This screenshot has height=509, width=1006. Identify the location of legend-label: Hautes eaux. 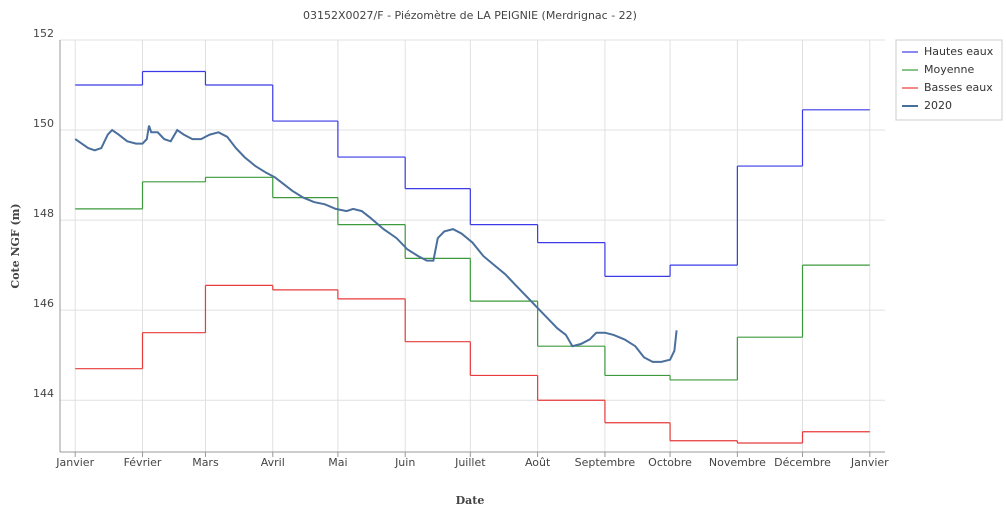
(959, 51).